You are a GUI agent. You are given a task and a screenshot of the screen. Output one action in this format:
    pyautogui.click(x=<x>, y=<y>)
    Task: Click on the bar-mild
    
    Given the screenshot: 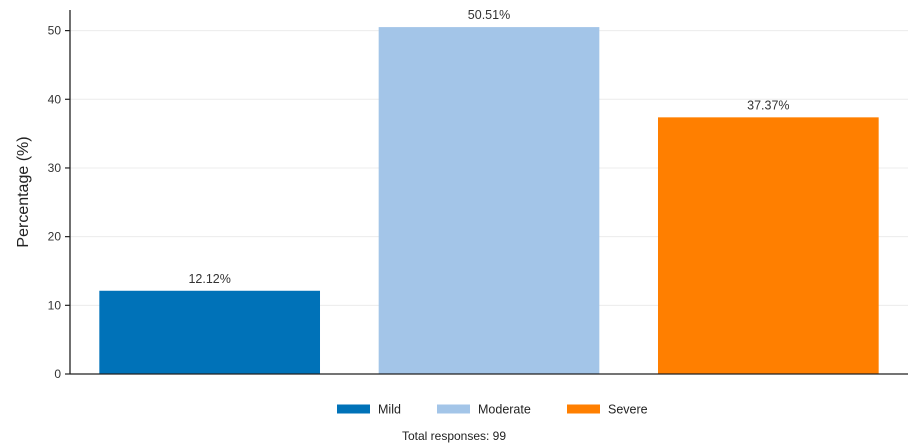 What is the action you would take?
    pyautogui.click(x=210, y=332)
    